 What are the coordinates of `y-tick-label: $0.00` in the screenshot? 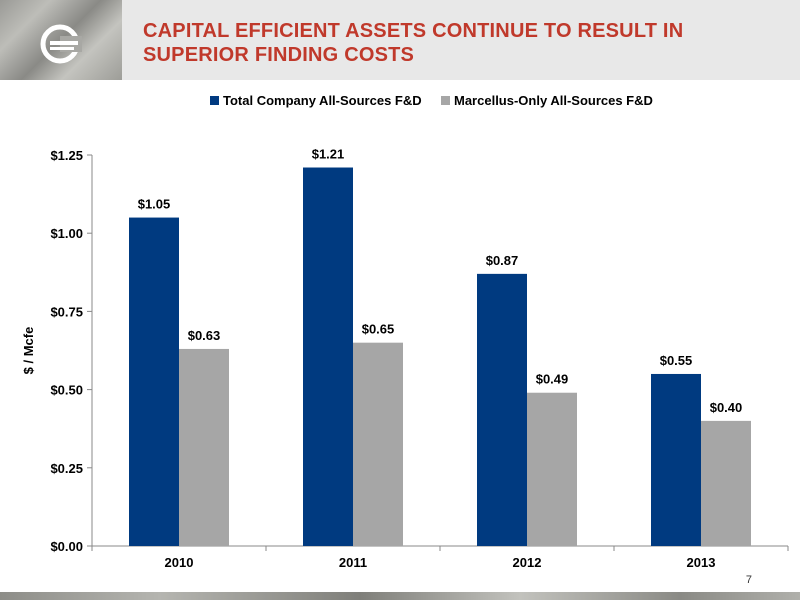 It's located at (66, 546).